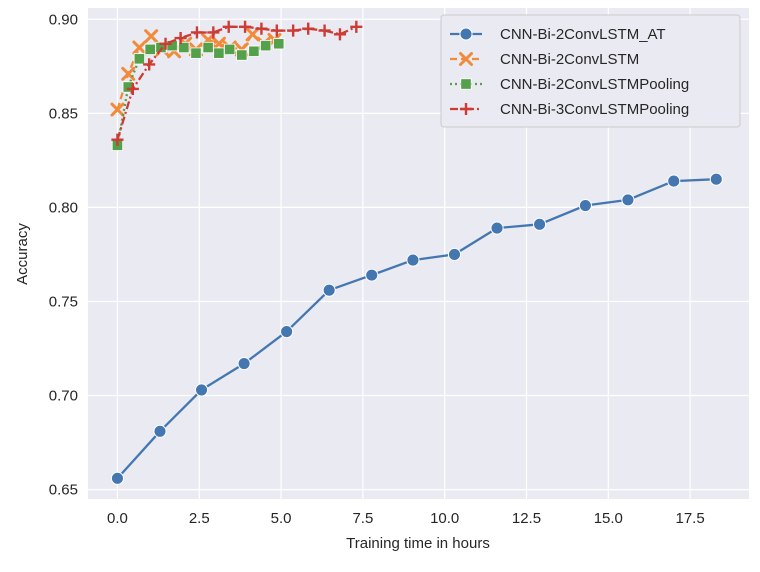  Describe the element at coordinates (63, 19) in the screenshot. I see `y-tick-label: 0.90` at that location.